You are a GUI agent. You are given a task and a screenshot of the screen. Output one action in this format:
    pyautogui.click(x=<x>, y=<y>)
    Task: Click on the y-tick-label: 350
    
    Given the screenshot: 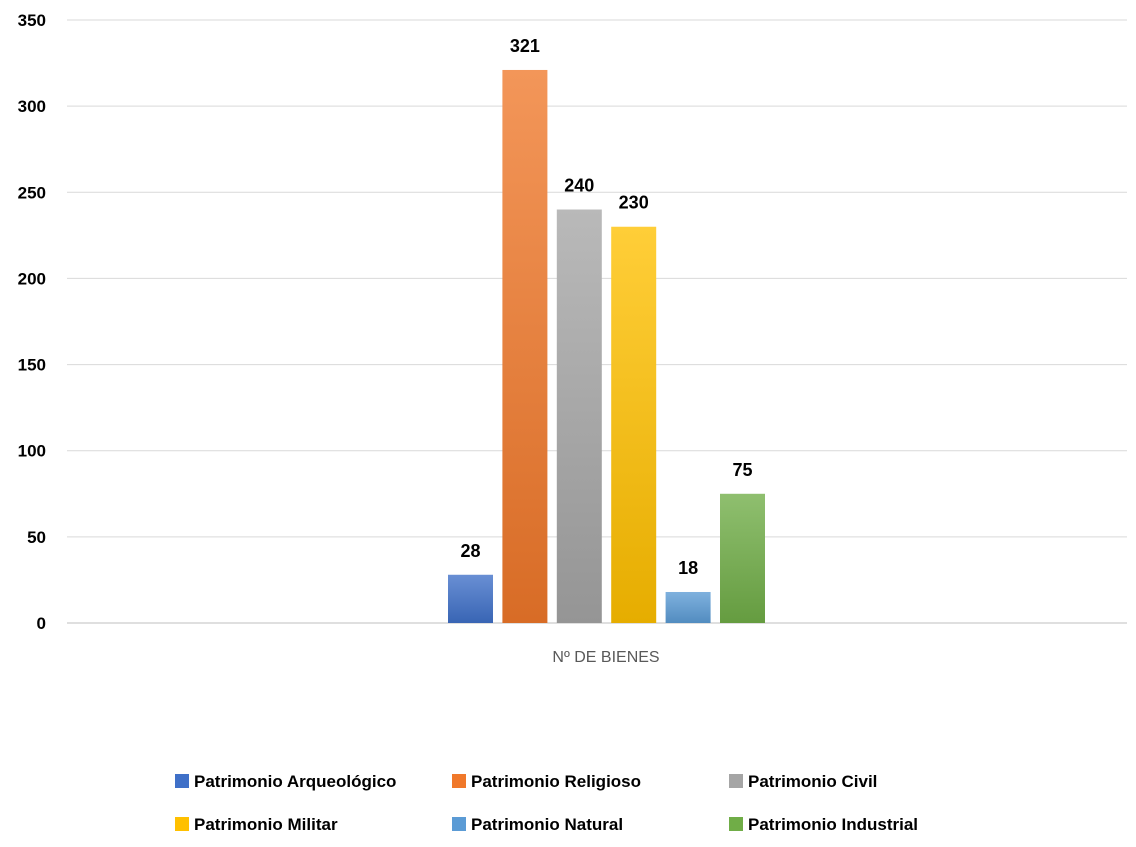 What is the action you would take?
    pyautogui.click(x=32, y=20)
    